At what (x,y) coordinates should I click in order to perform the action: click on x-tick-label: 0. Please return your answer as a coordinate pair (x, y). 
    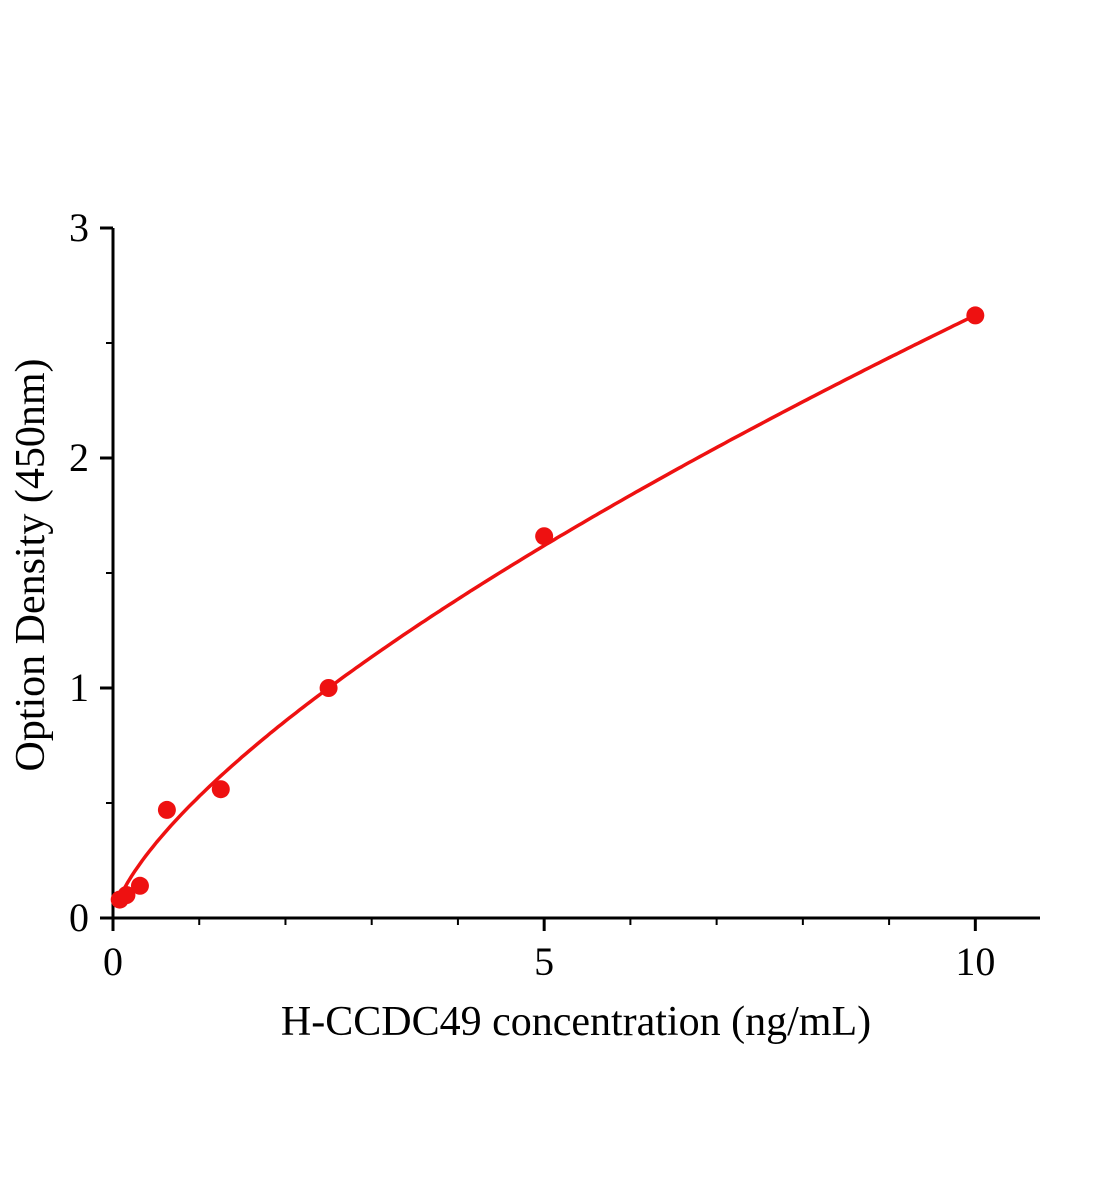
    Looking at the image, I should click on (113, 961).